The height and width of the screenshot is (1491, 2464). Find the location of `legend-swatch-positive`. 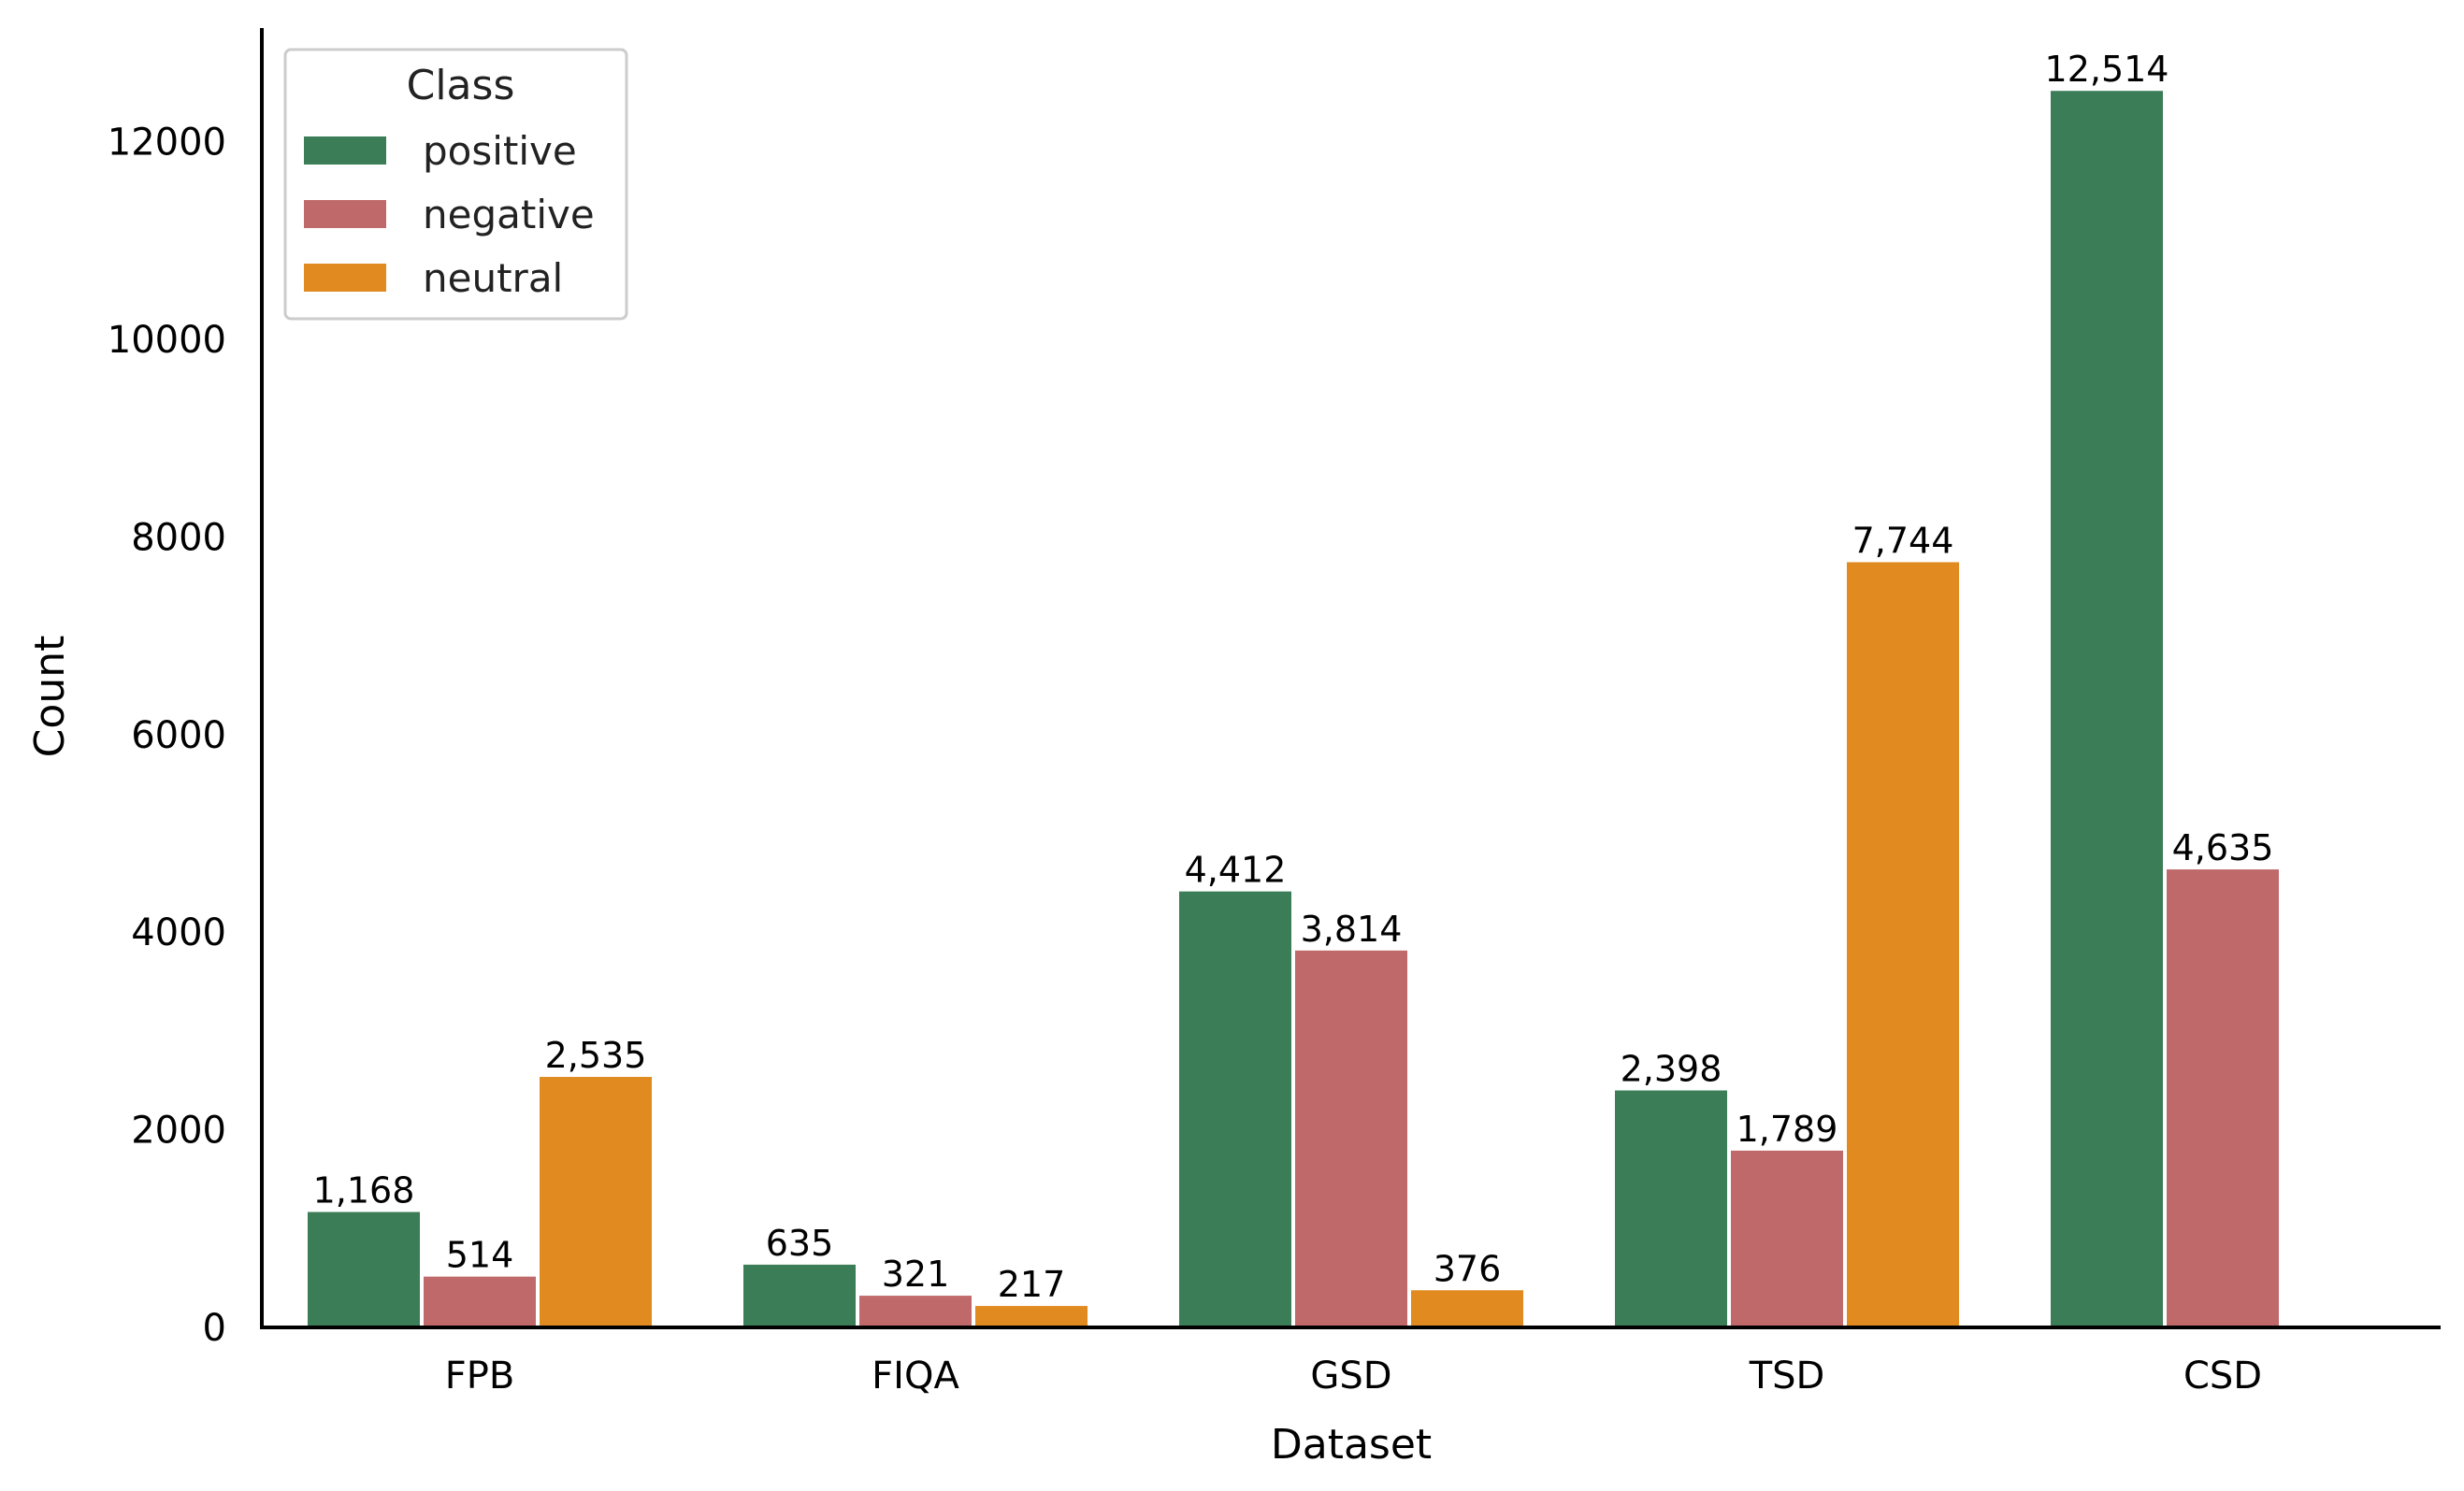

legend-swatch-positive is located at coordinates (345, 151).